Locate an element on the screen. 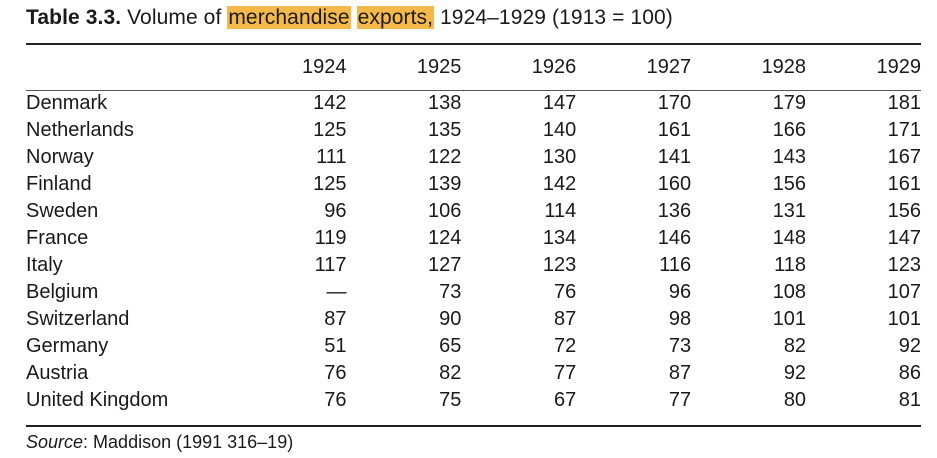 Image resolution: width=937 pixels, height=458 pixels. export-index-cell: 166 is located at coordinates (789, 130).